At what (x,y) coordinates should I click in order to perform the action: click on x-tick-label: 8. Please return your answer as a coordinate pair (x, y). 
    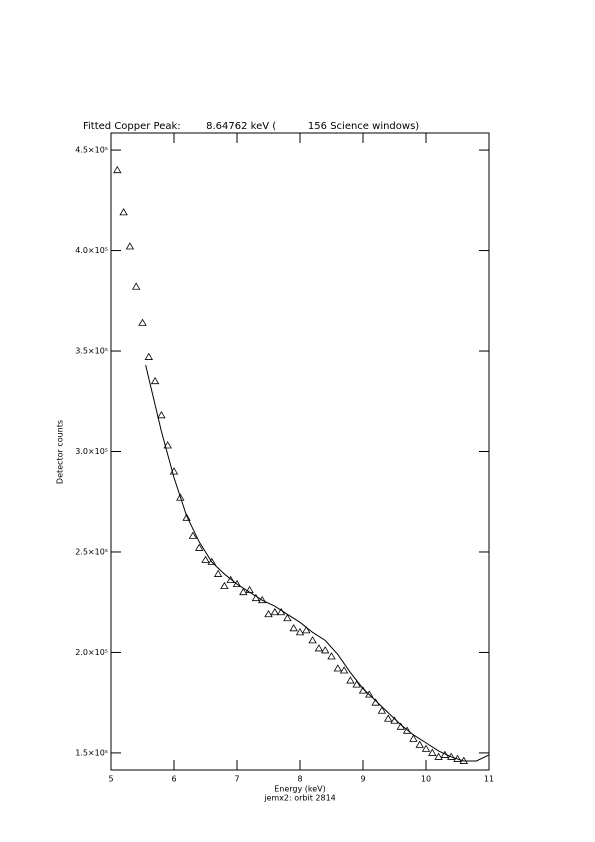
    Looking at the image, I should click on (299, 779).